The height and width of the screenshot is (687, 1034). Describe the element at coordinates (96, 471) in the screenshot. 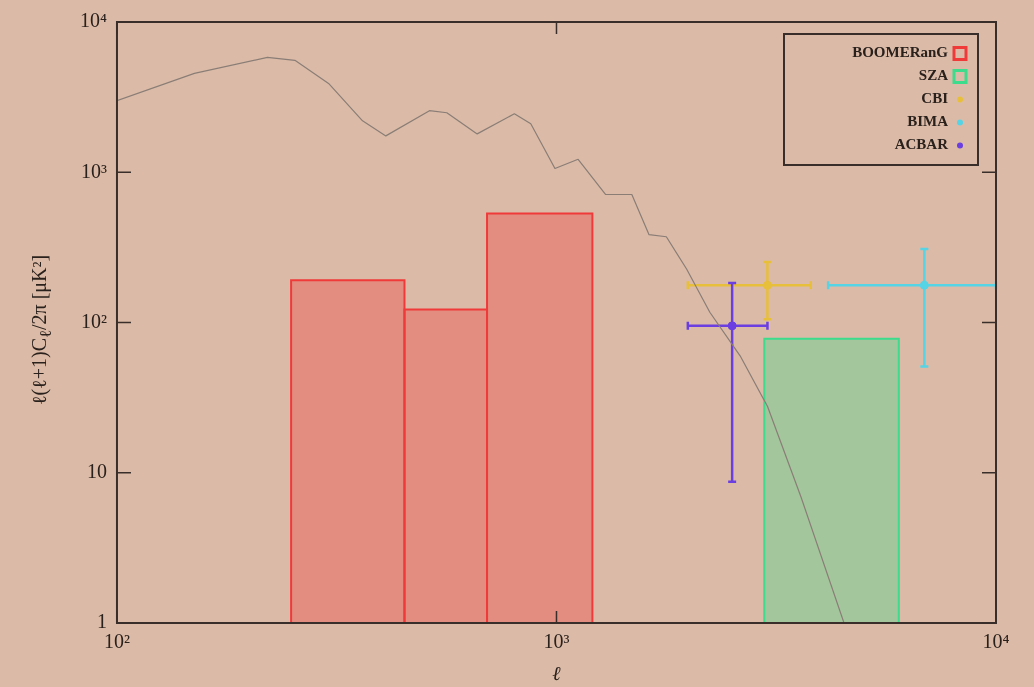

I see `y-tick-label: 10` at that location.